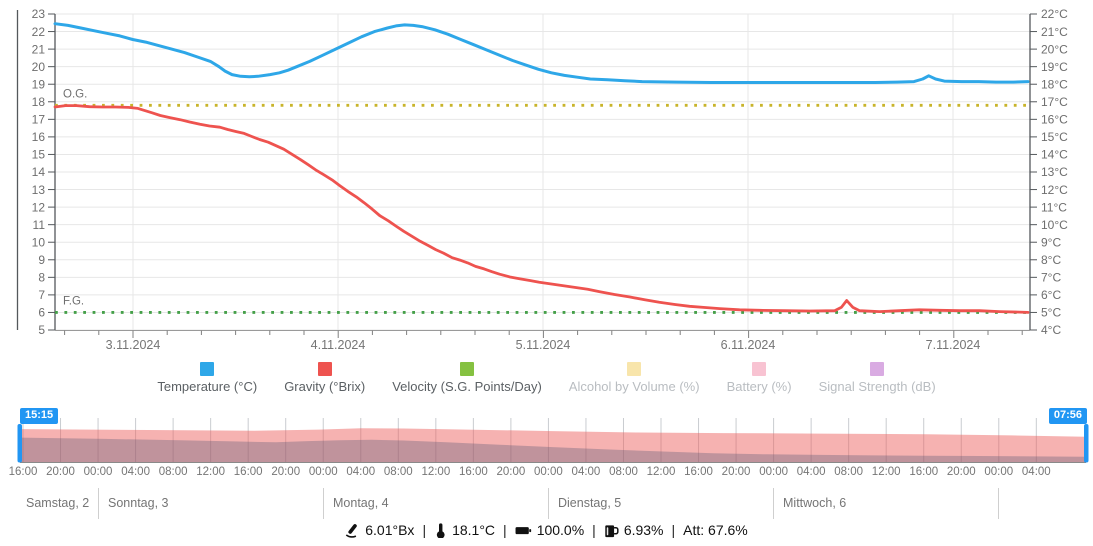  Describe the element at coordinates (1054, 67) in the screenshot. I see `right-axis-label: 19°C` at that location.